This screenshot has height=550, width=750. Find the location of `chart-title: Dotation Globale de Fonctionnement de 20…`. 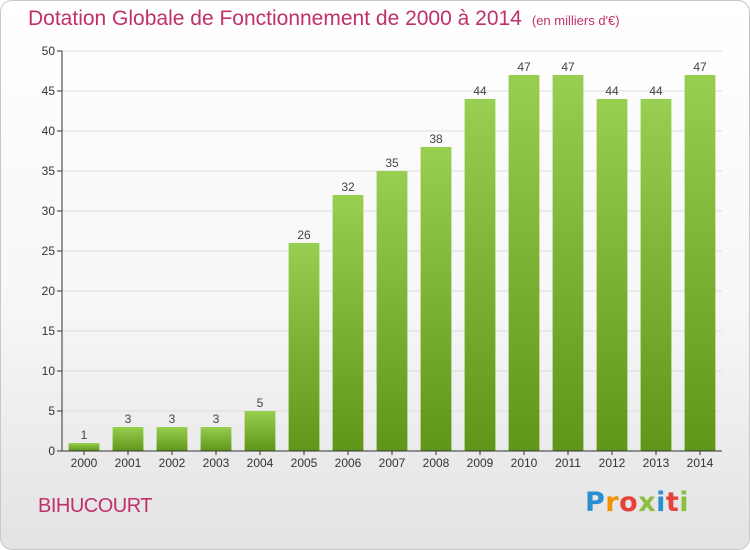

chart-title: Dotation Globale de Fonctionnement de 20… is located at coordinates (324, 19).